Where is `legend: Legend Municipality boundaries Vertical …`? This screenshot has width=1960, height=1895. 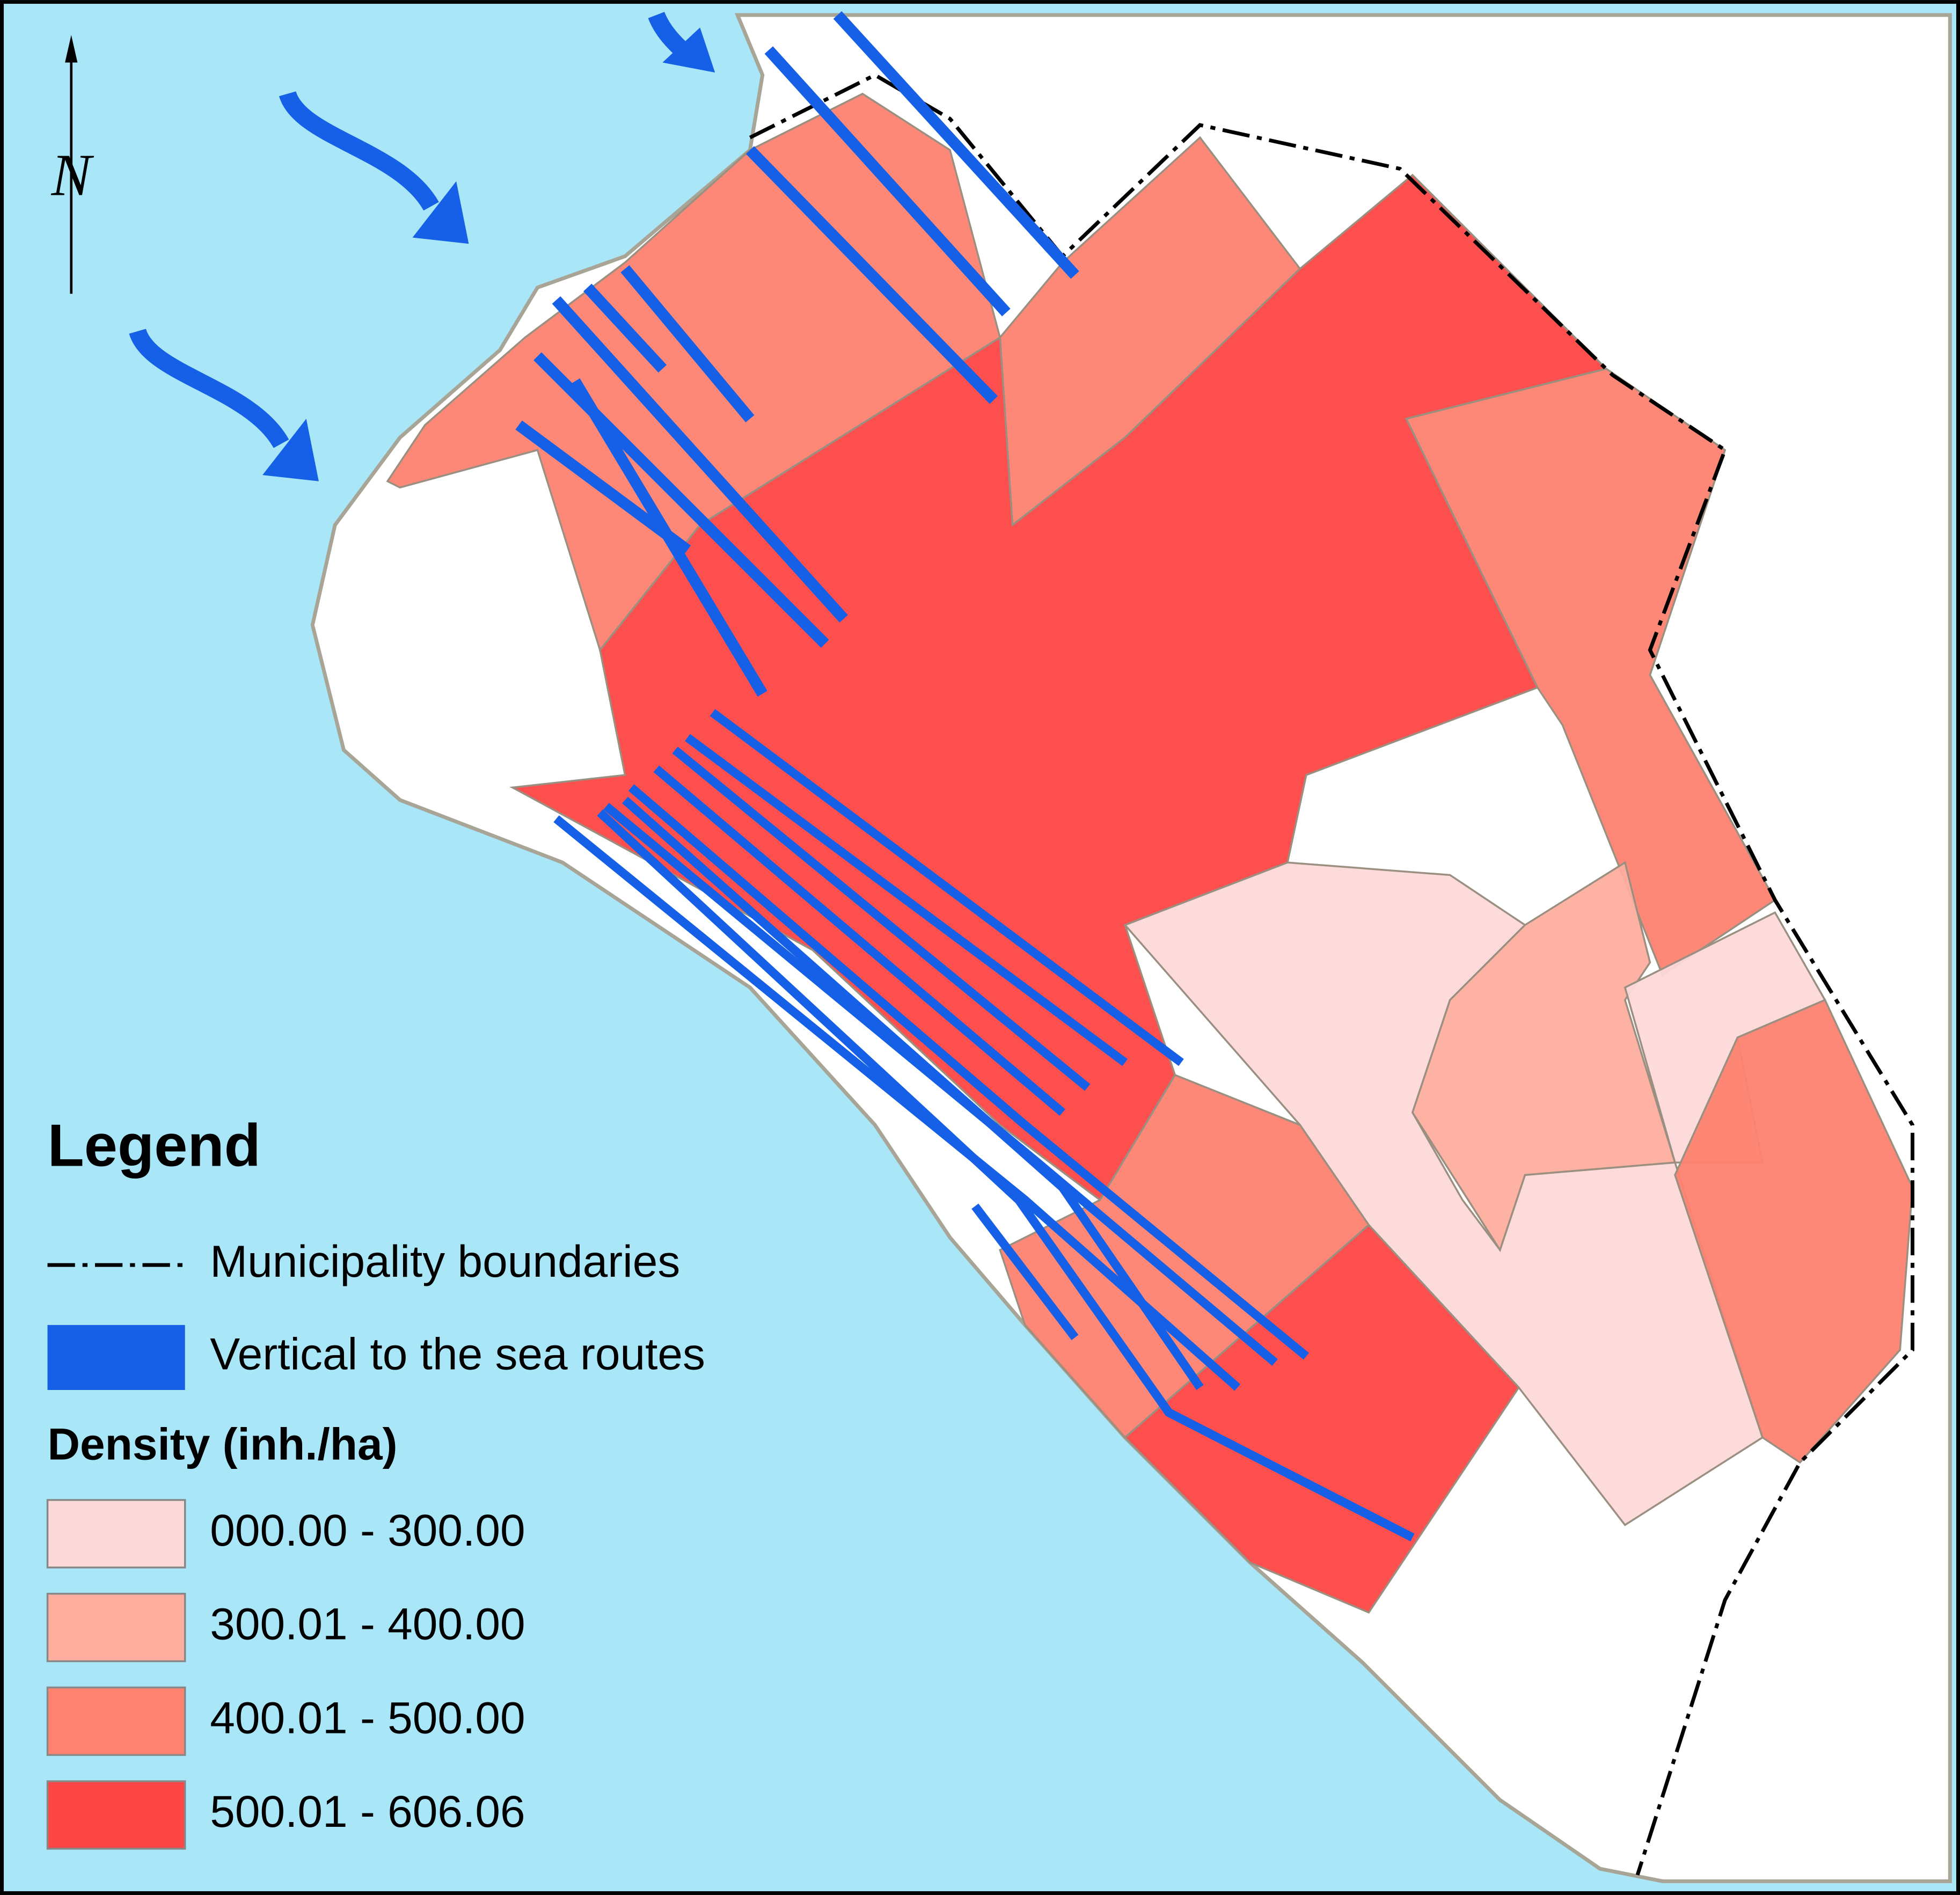
legend: Legend Municipality boundaries Vertical … is located at coordinates (375, 1480).